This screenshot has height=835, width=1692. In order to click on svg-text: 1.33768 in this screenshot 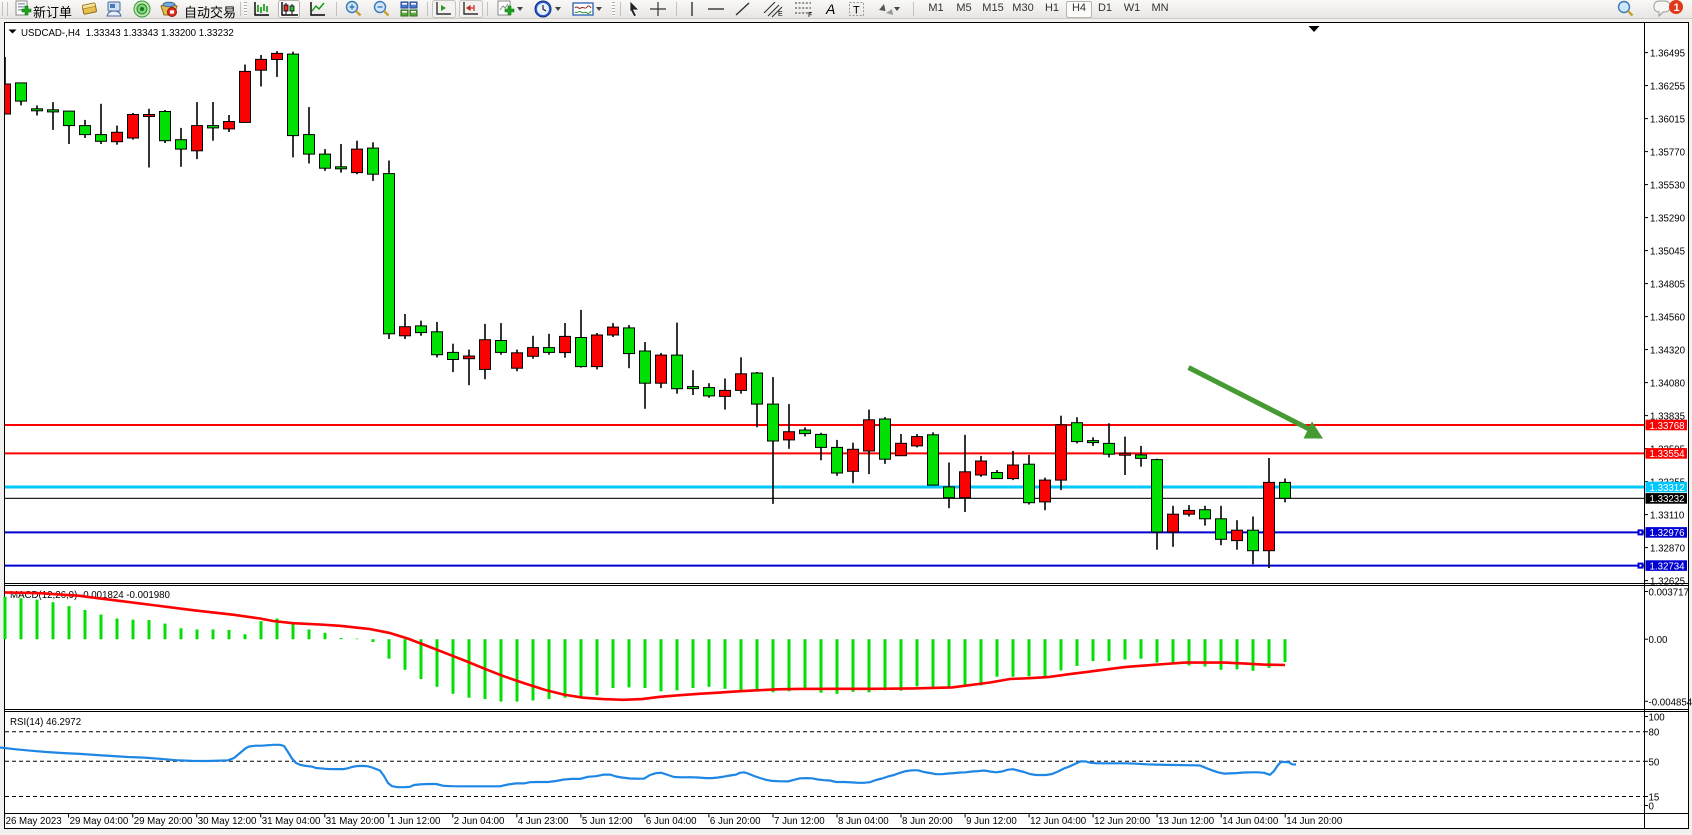, I will do `click(1667, 426)`.